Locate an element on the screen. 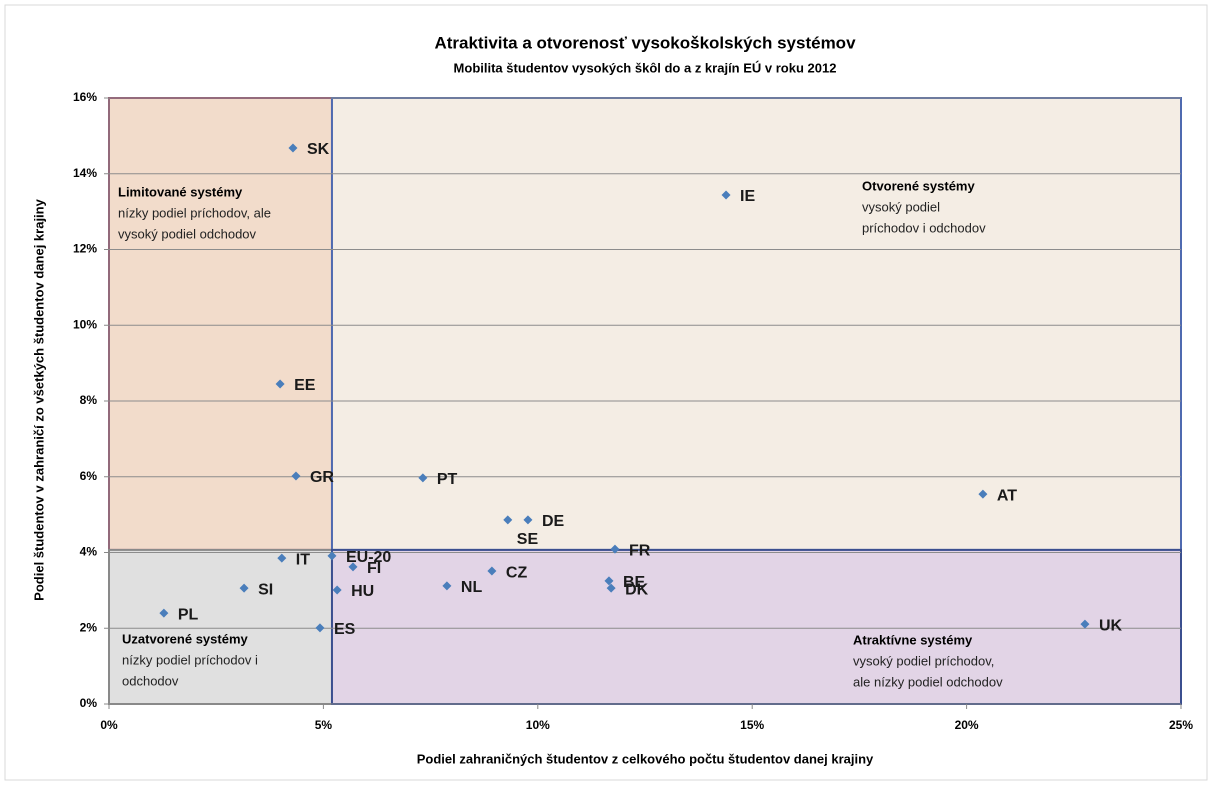  point-label: EU-20 is located at coordinates (368, 557).